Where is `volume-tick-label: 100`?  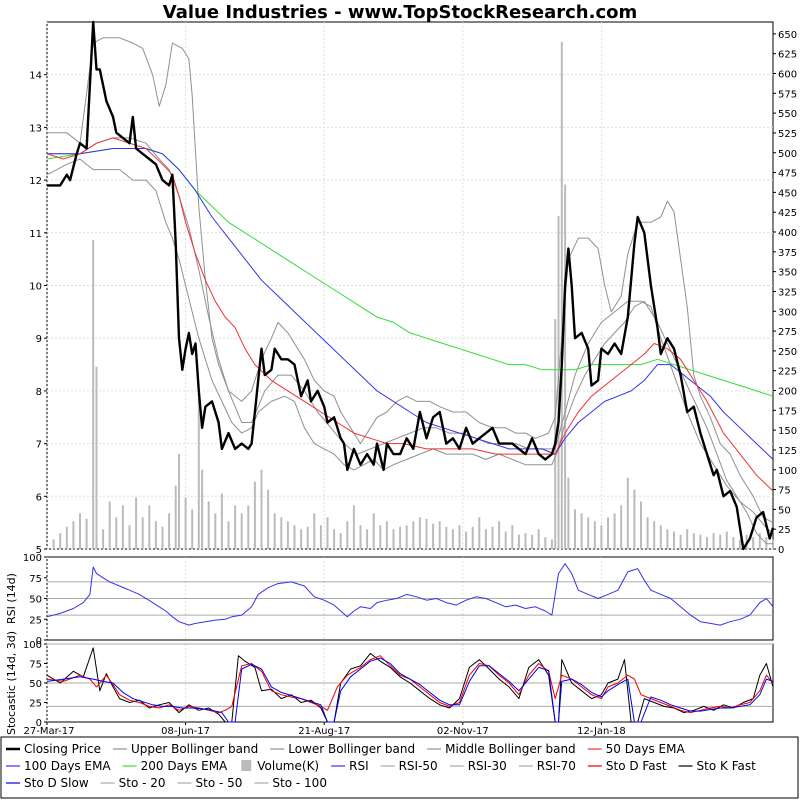 volume-tick-label: 100 is located at coordinates (787, 471).